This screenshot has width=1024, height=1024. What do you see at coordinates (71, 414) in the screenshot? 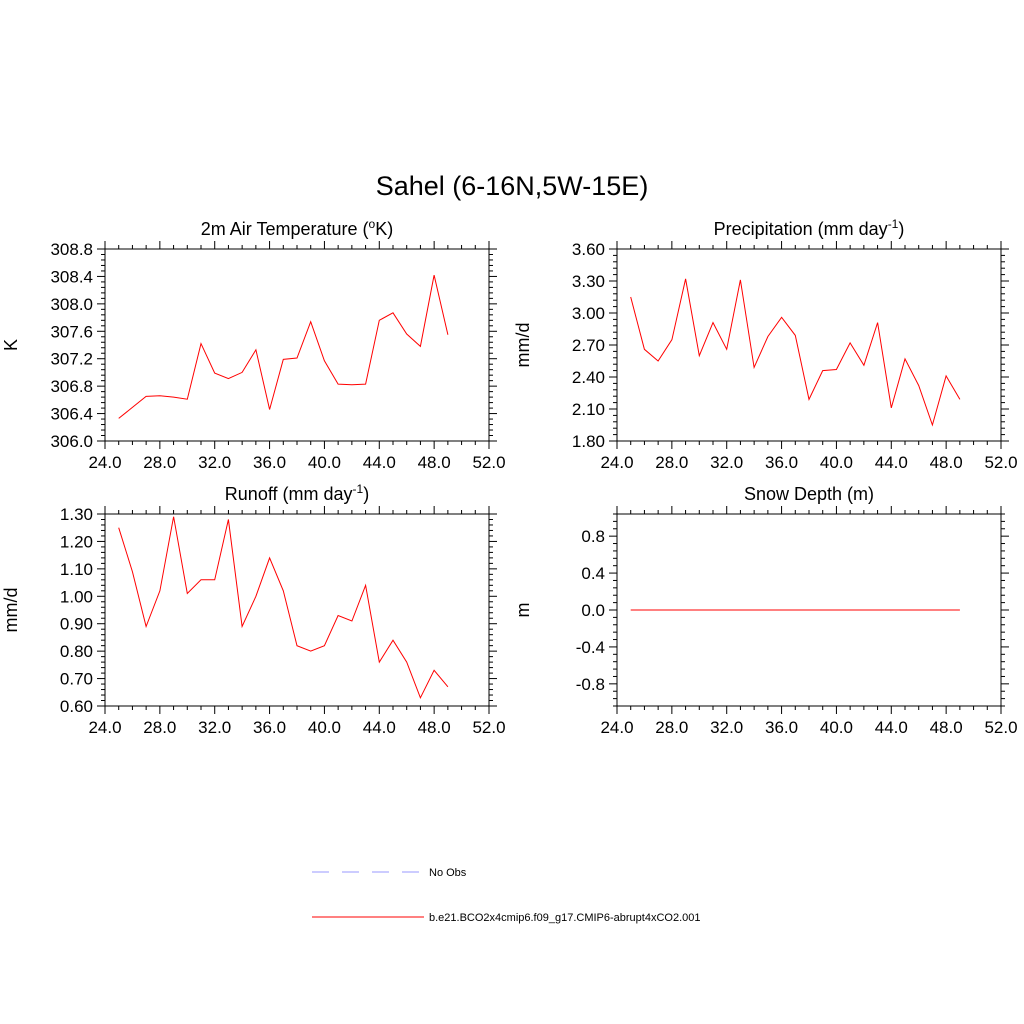
I see `y-tick-label: 306.4` at bounding box center [71, 414].